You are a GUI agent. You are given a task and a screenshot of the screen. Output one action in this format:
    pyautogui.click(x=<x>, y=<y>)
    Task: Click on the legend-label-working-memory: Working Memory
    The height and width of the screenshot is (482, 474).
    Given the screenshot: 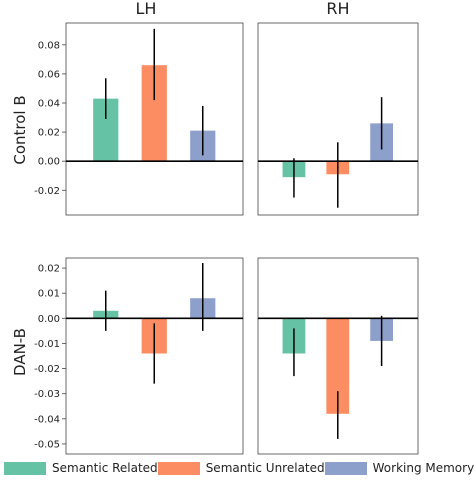 What is the action you would take?
    pyautogui.click(x=423, y=468)
    